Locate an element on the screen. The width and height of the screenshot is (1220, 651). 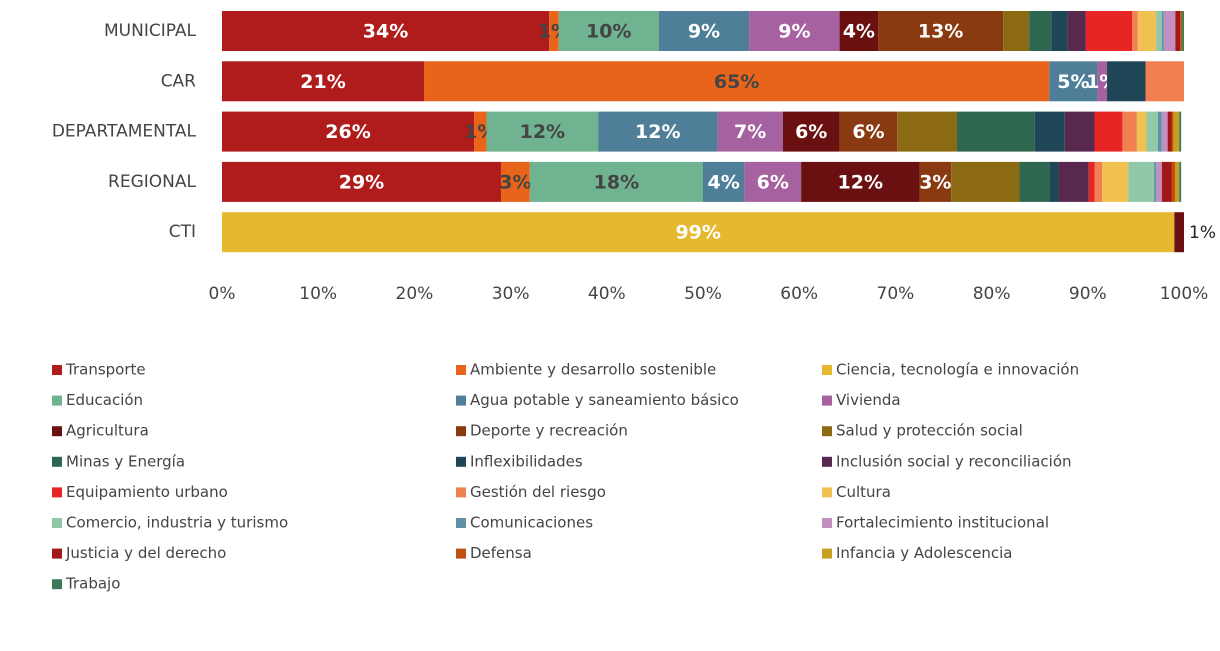
legend-label: Comercio, industria y turismo is located at coordinates (177, 523).